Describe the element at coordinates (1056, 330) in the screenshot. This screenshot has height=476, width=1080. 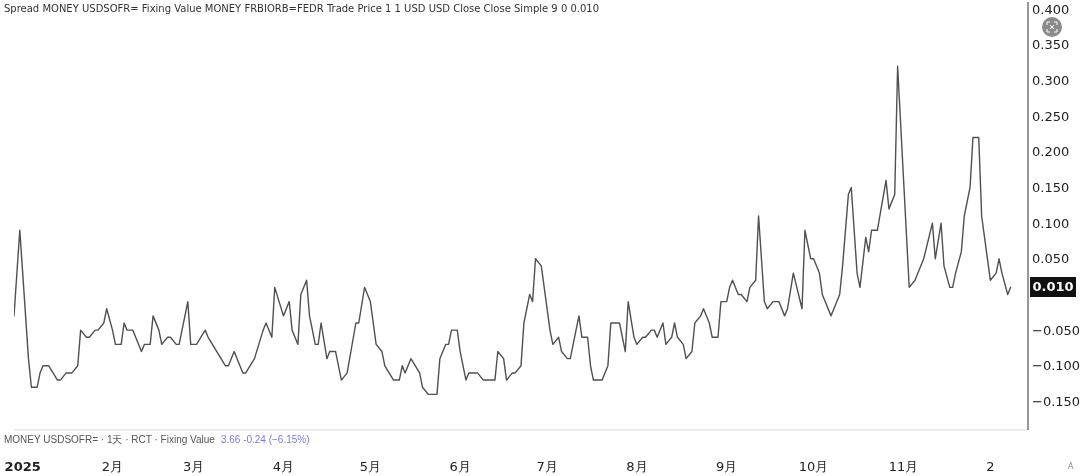
I see `y-tick-label: −0.050` at that location.